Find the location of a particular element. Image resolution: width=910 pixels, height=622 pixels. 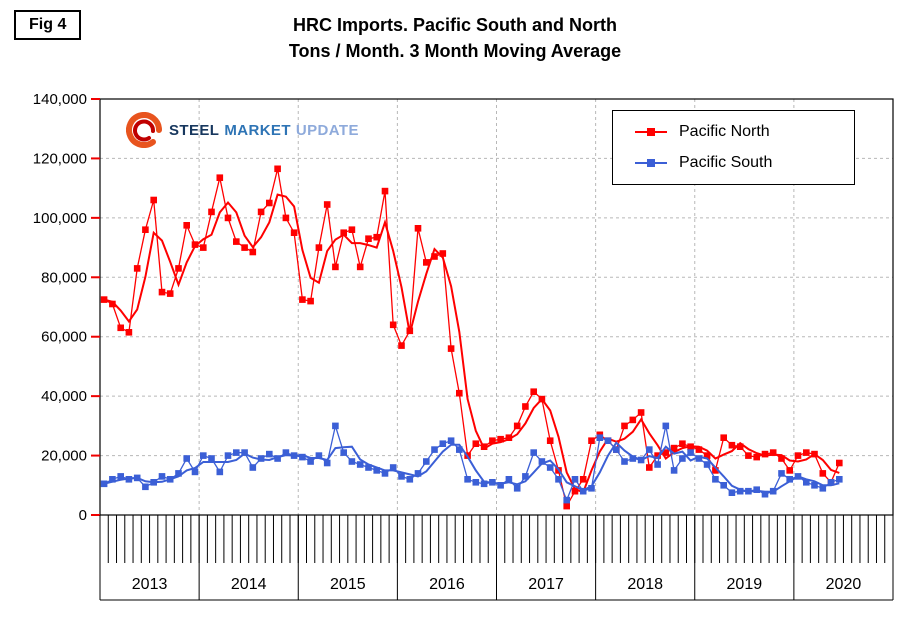

logo-steel: STEEL is located at coordinates (194, 130).